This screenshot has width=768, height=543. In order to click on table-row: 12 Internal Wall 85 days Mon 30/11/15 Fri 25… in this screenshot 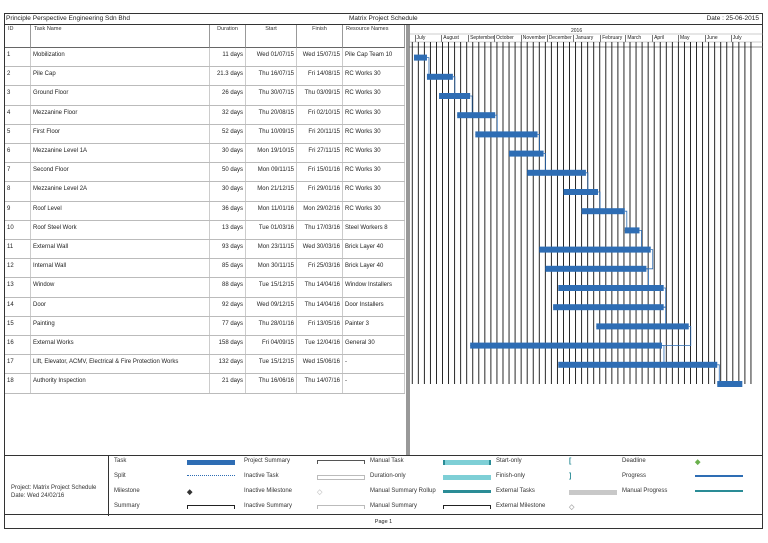, I will do `click(205, 269)`.